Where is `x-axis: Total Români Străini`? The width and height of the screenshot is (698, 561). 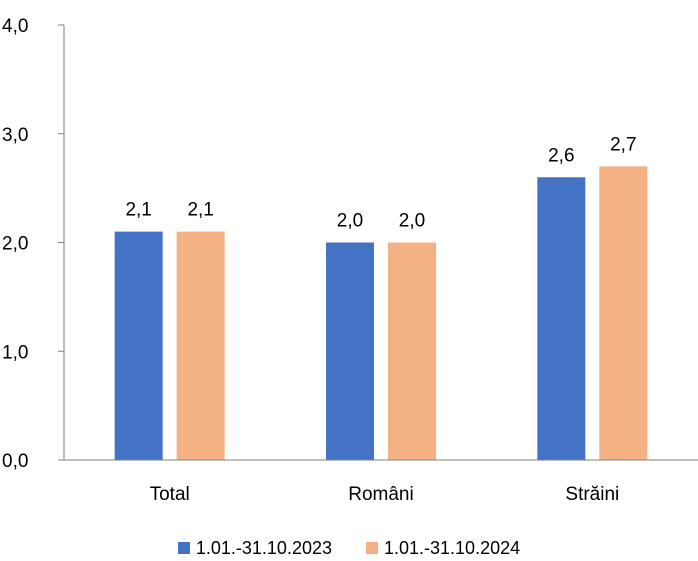 x-axis: Total Români Străini is located at coordinates (381, 482).